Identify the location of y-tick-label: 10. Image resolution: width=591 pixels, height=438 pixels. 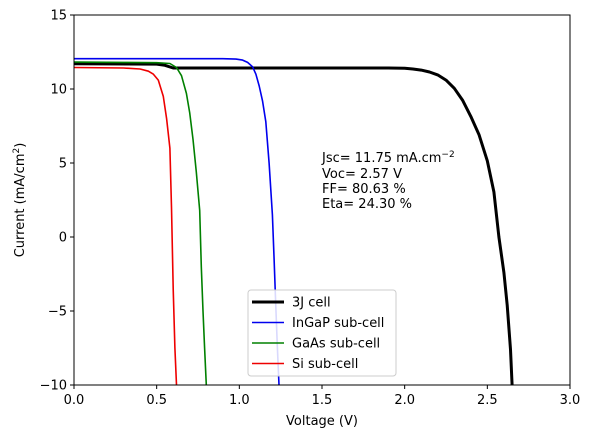
(58, 90).